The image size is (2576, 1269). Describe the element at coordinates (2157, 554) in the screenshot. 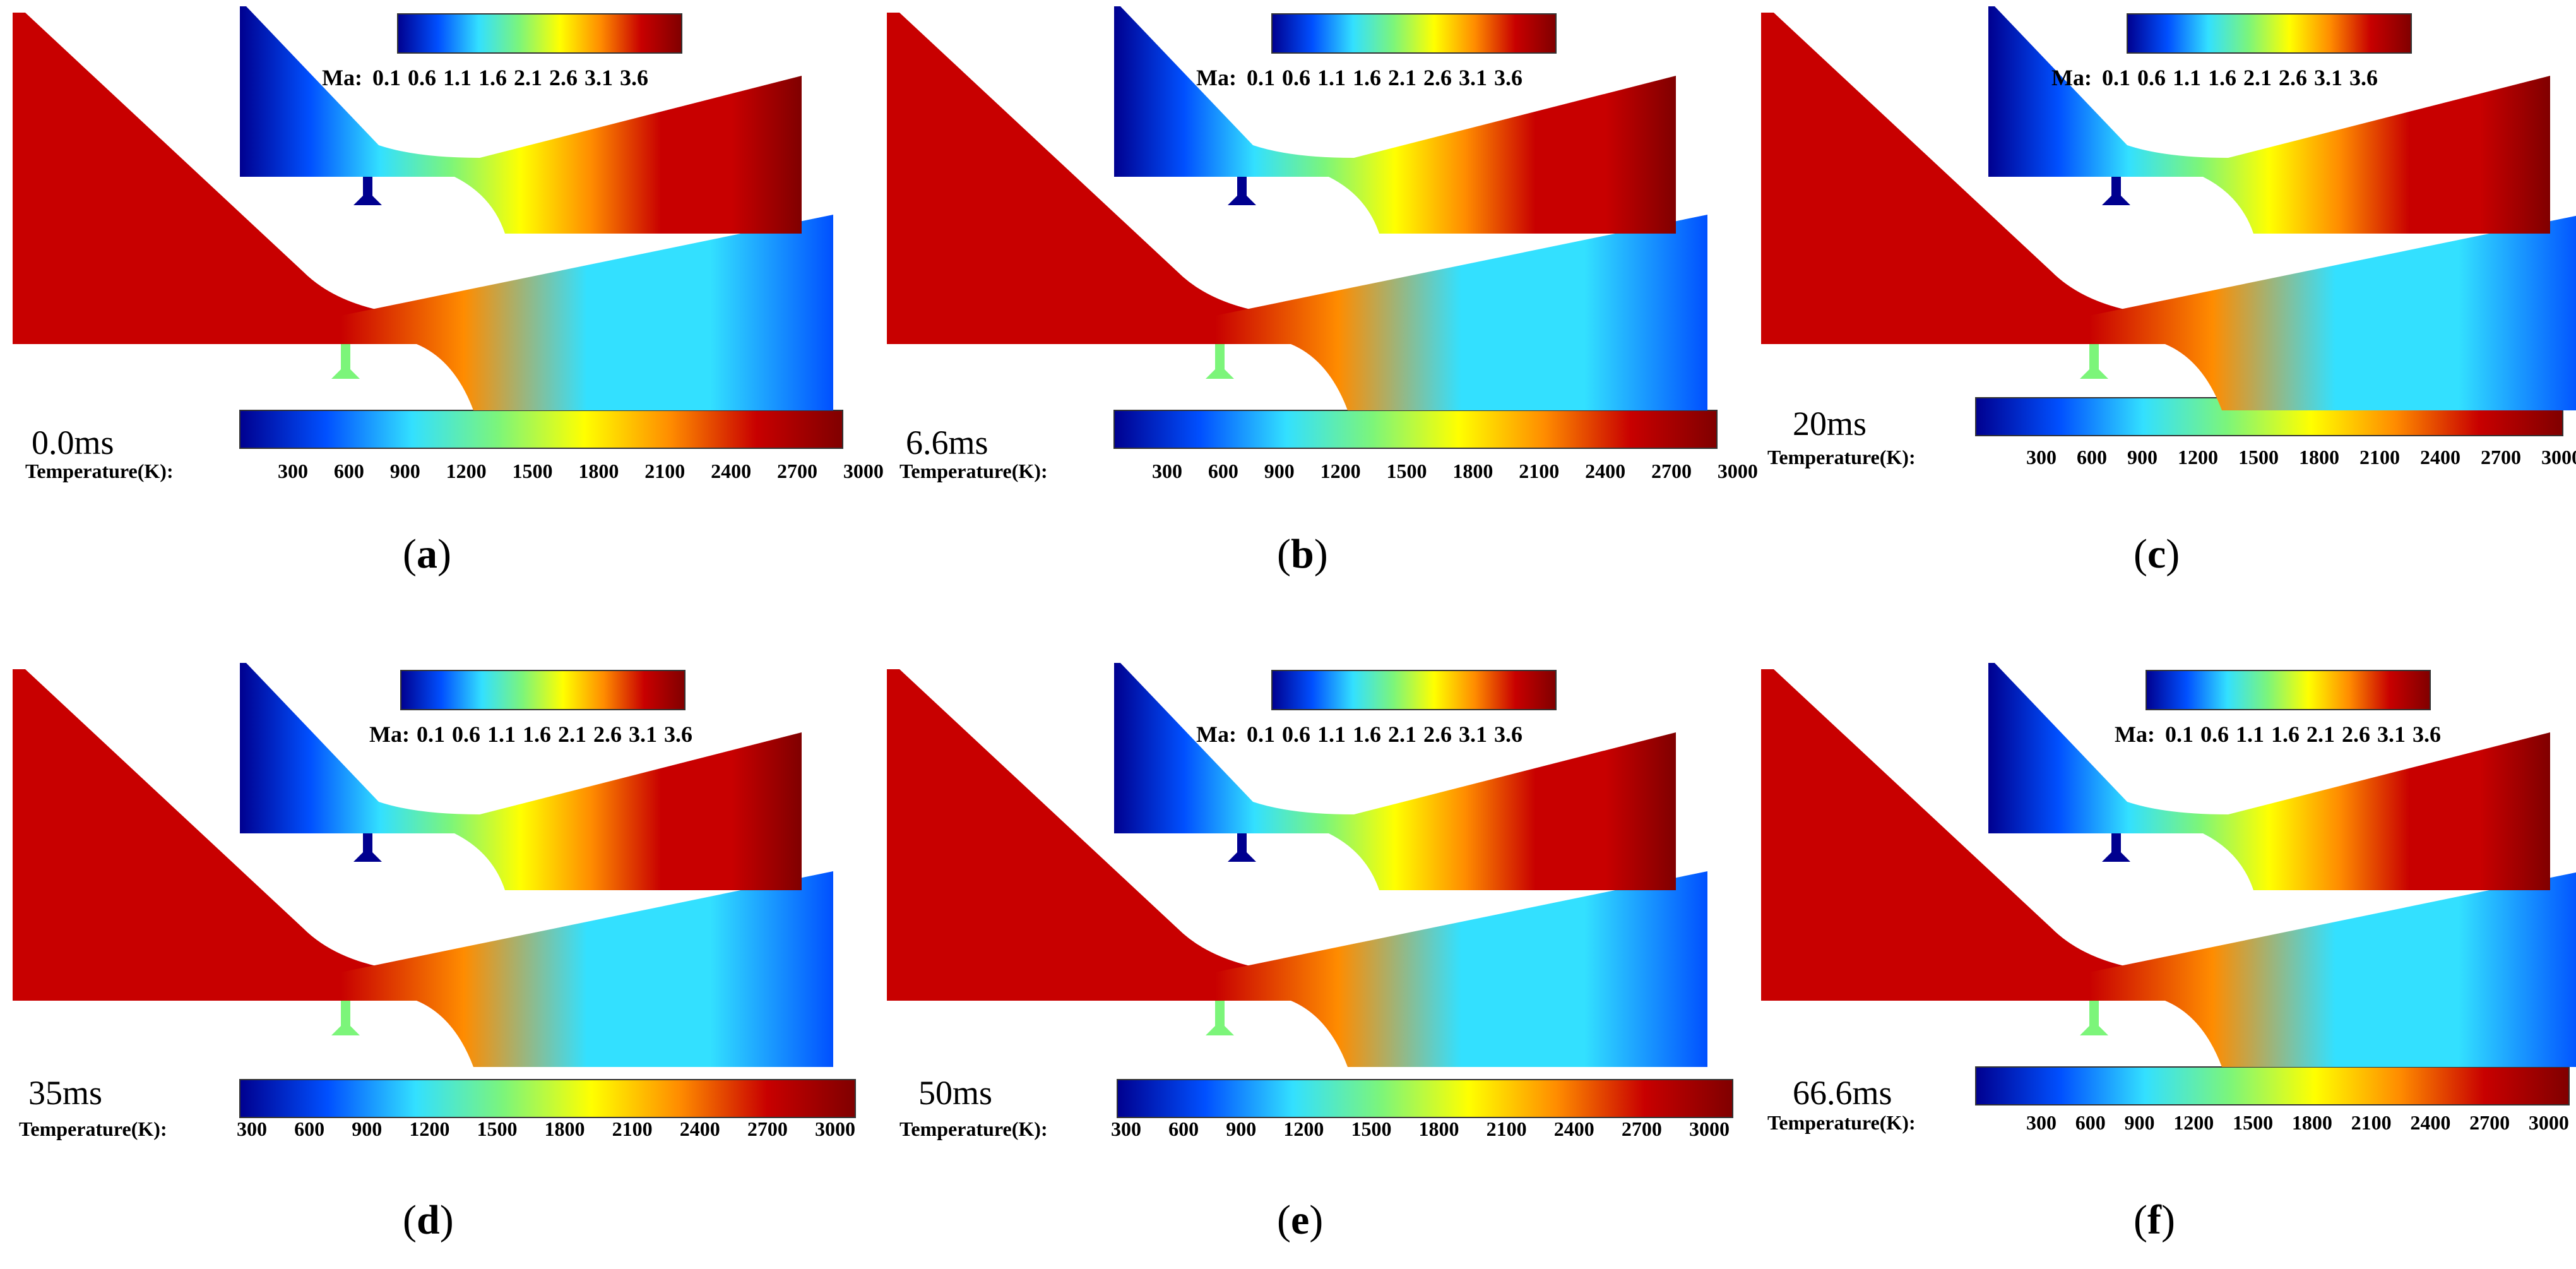

I see `panel-caption: (c)` at that location.